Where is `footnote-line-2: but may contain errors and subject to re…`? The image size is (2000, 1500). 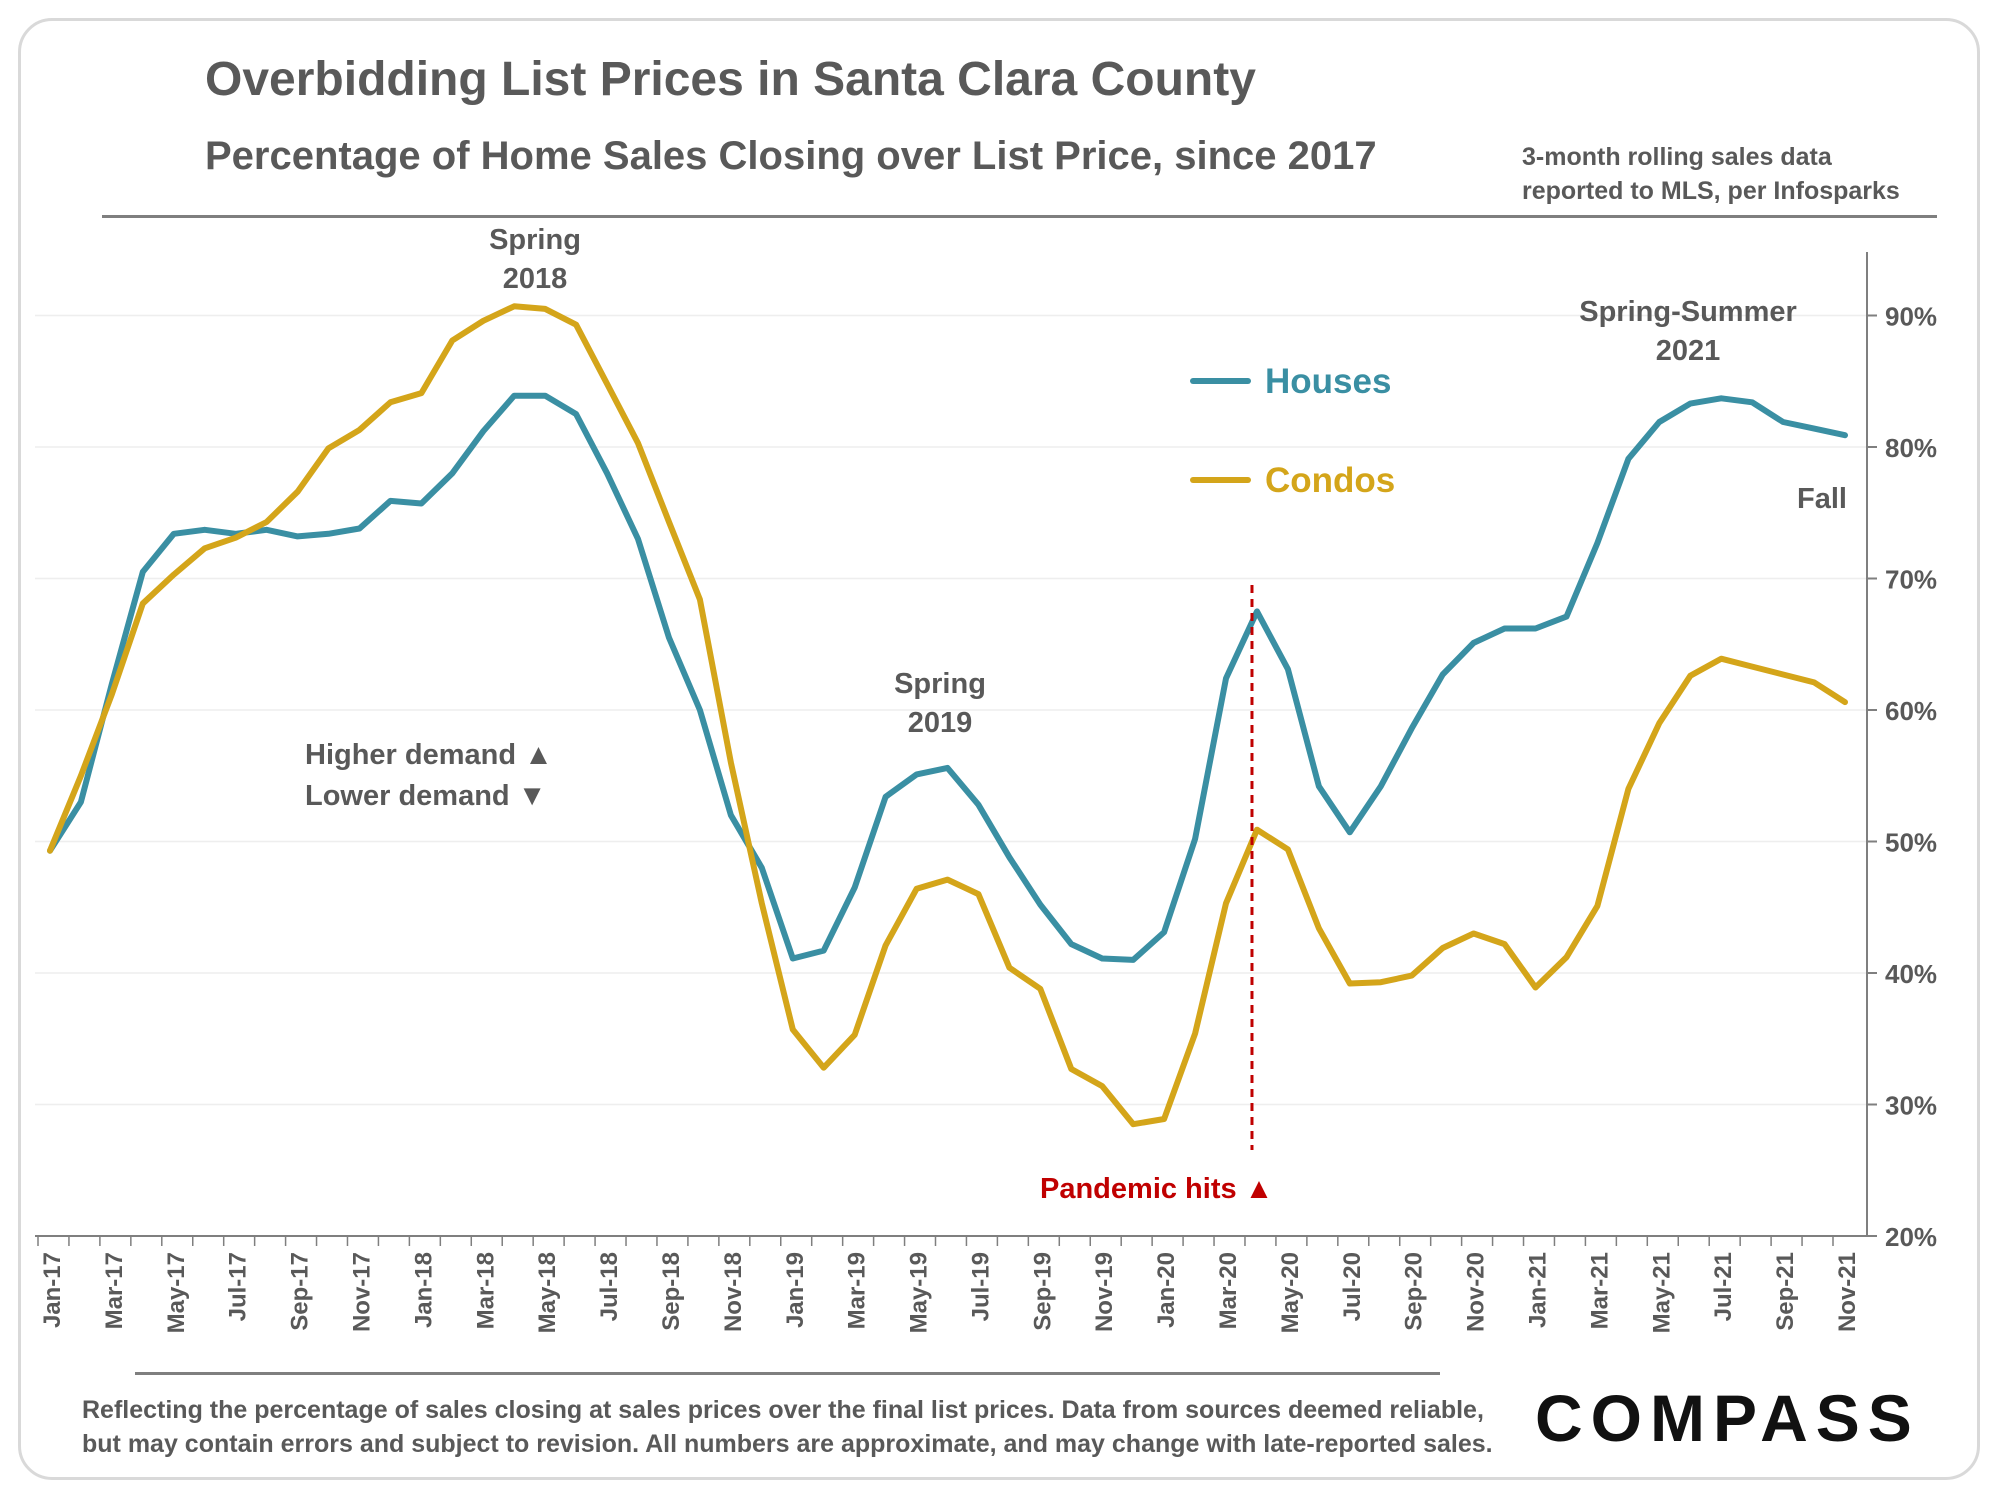
footnote-line-2: but may contain errors and subject to re… is located at coordinates (787, 1444).